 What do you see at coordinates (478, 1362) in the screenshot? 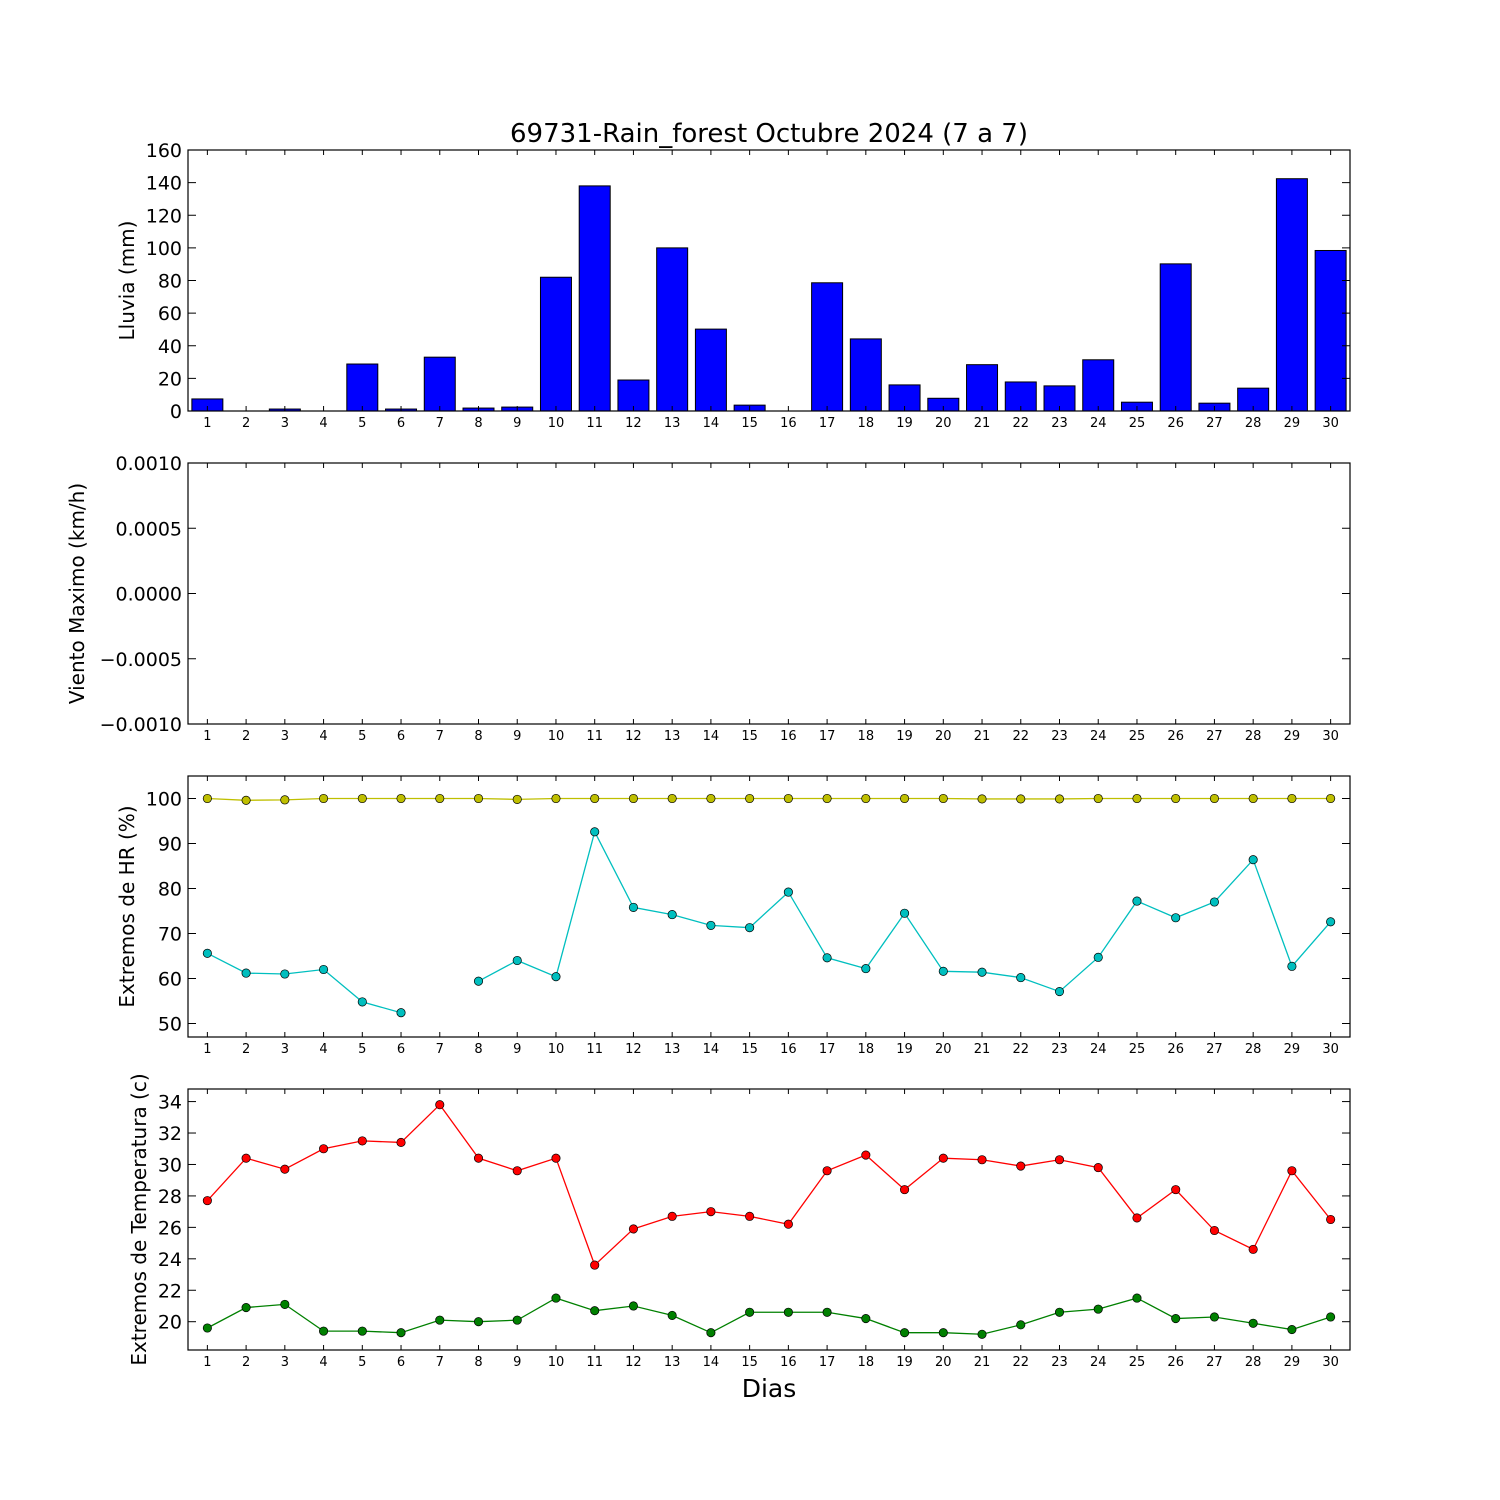
I see `temp-xtick-label: 8` at bounding box center [478, 1362].